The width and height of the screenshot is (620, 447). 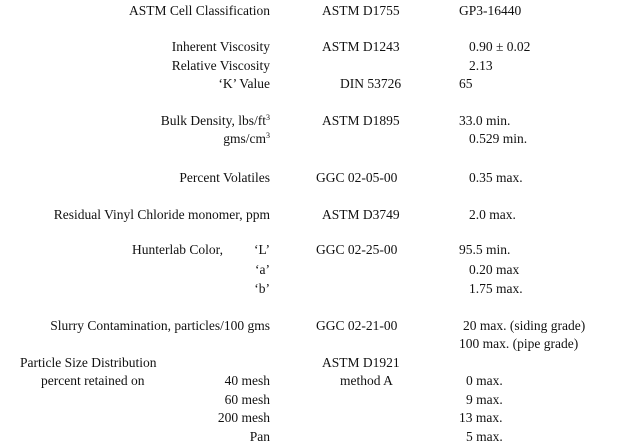 I want to click on volatiles-method: GGC 02-05-00, so click(x=357, y=177).